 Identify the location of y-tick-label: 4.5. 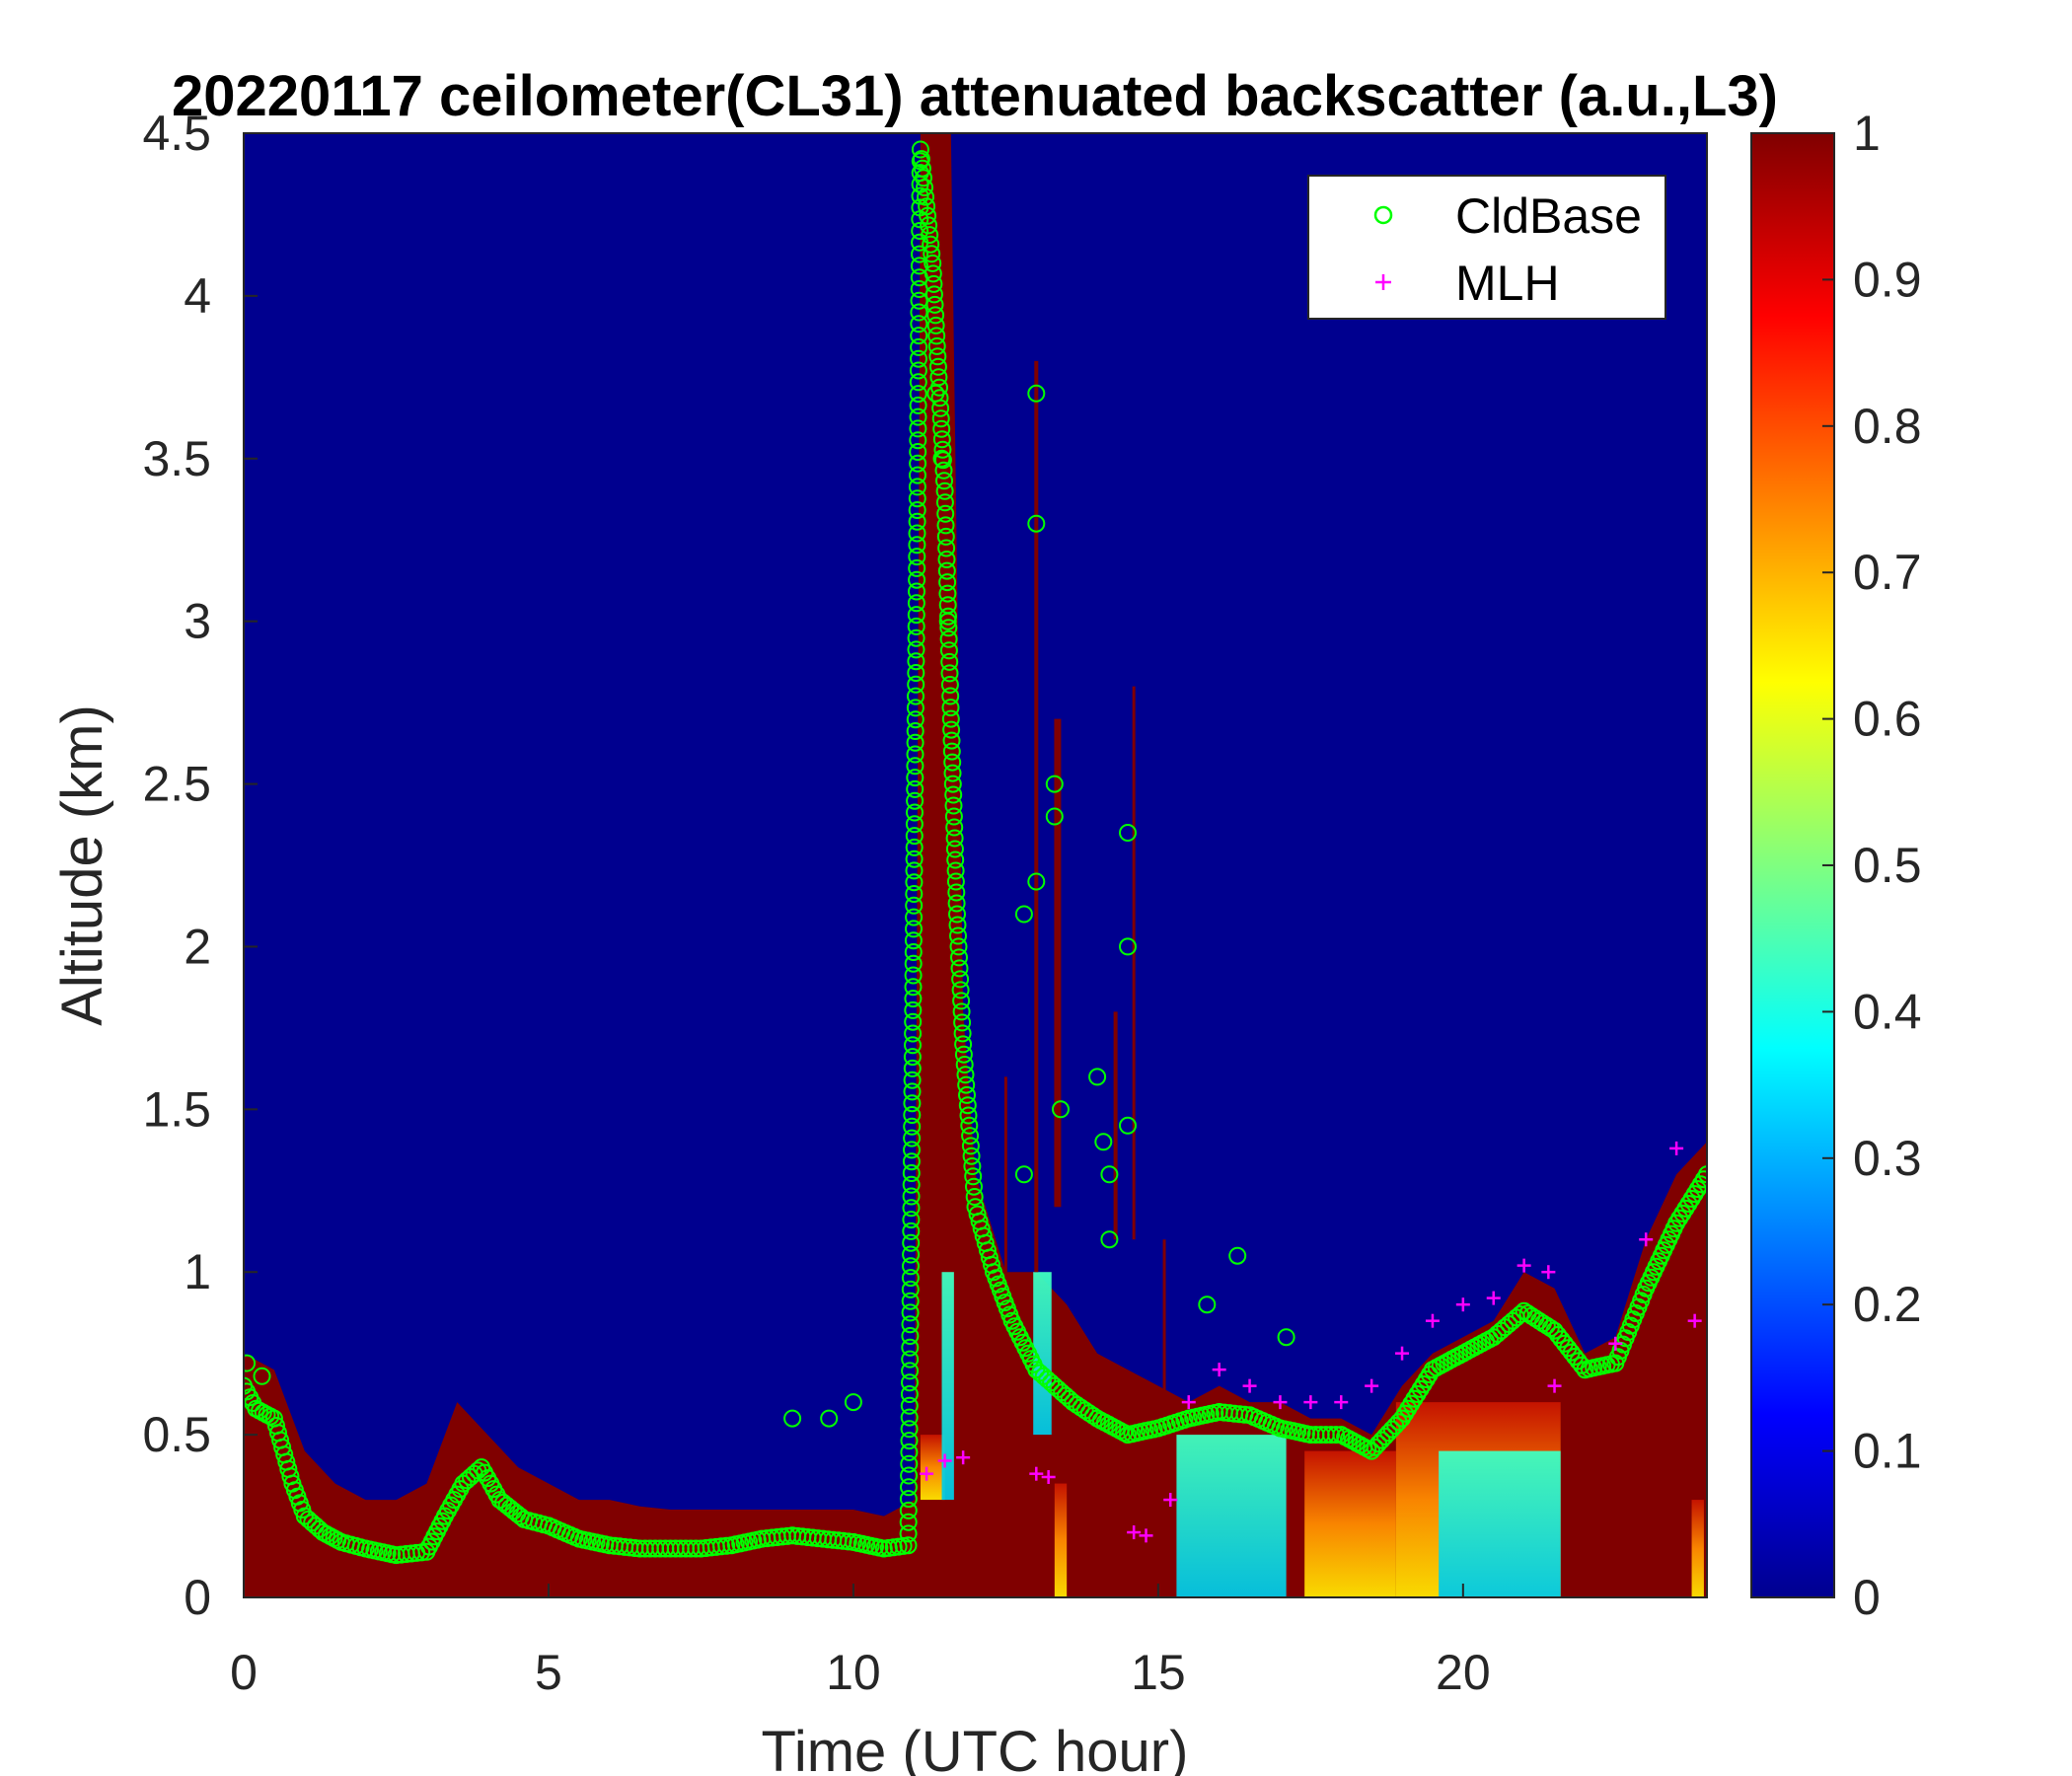
(177, 133).